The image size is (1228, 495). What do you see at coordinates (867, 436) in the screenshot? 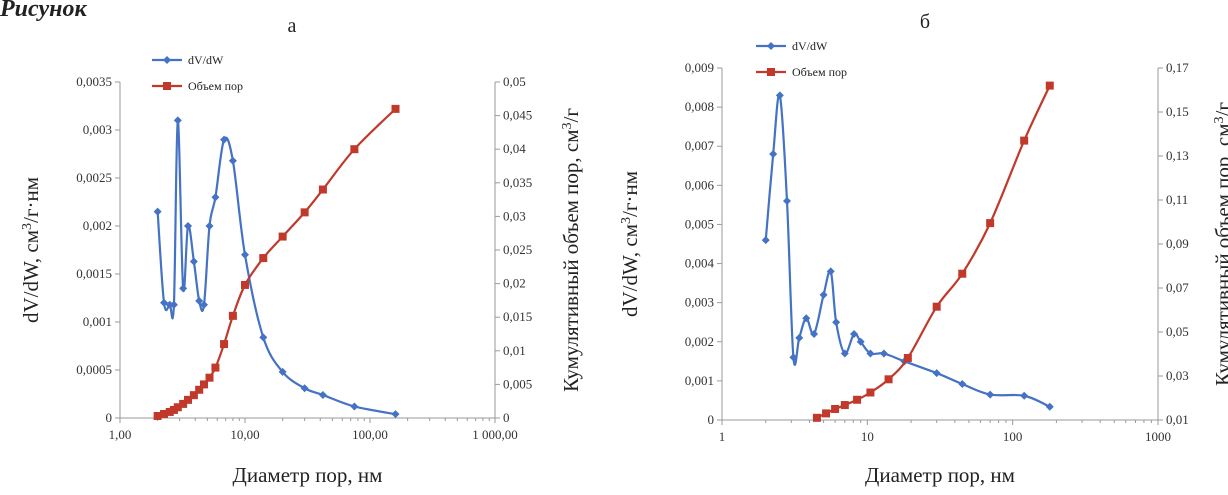
I see `x-tick-label: 10` at bounding box center [867, 436].